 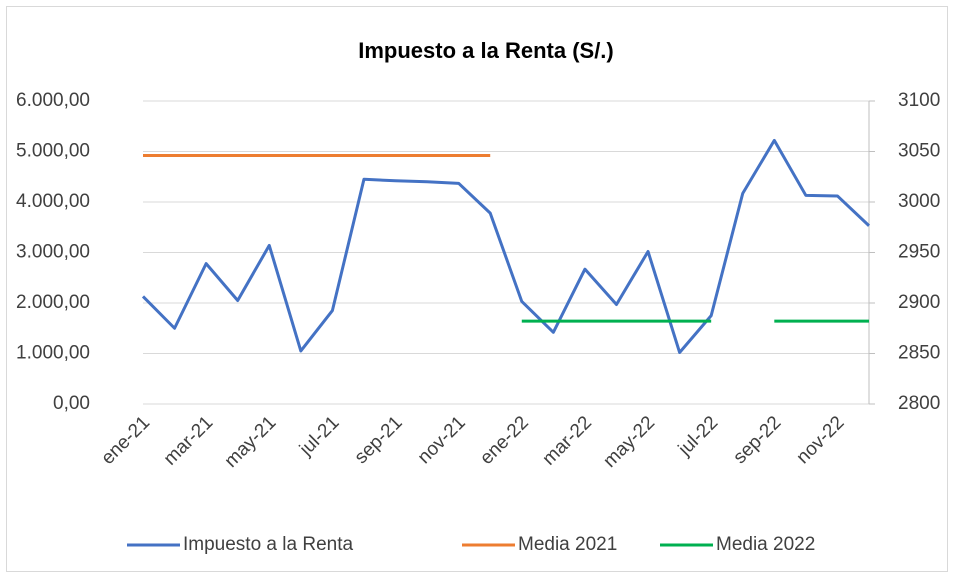 I want to click on chart-title: Impuesto a la Renta (S/.), so click(x=486, y=50).